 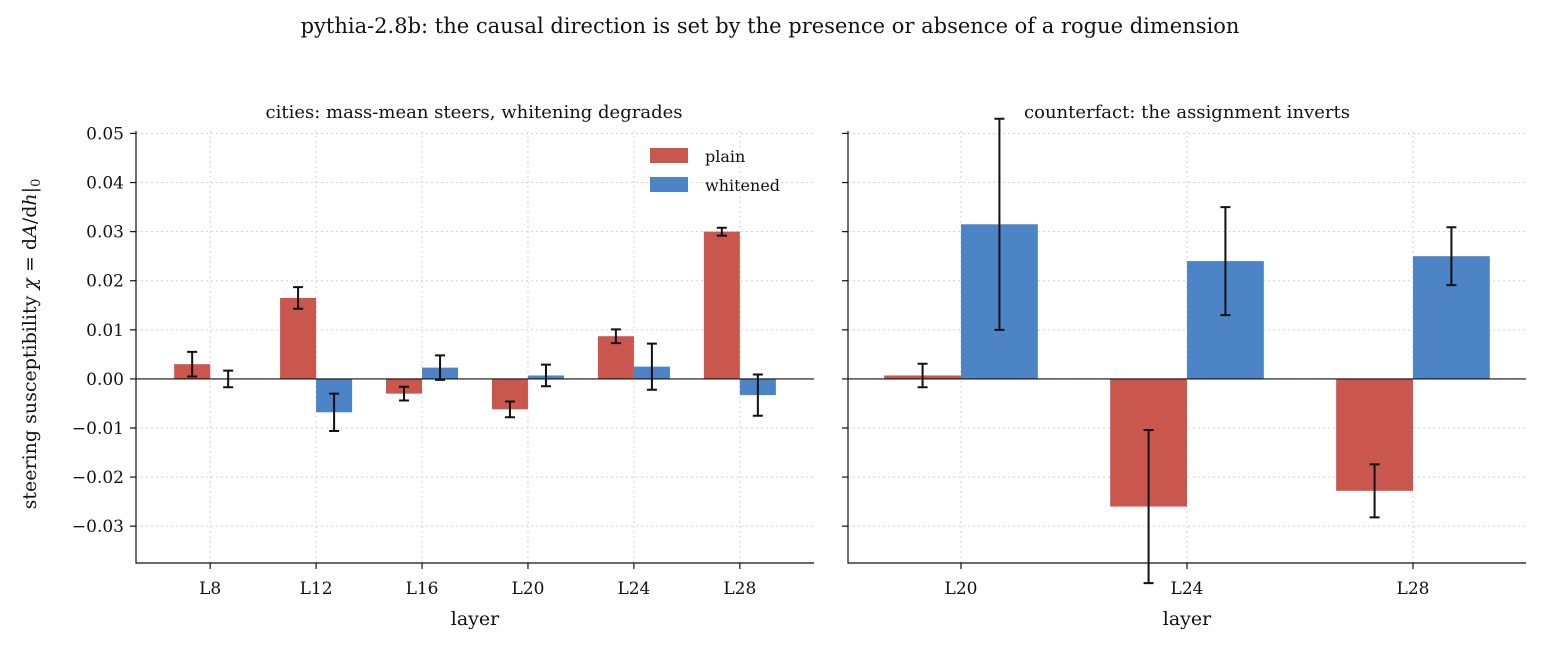 What do you see at coordinates (1187, 112) in the screenshot?
I see `panel-counterfact-title: counterfact: the assignment inverts` at bounding box center [1187, 112].